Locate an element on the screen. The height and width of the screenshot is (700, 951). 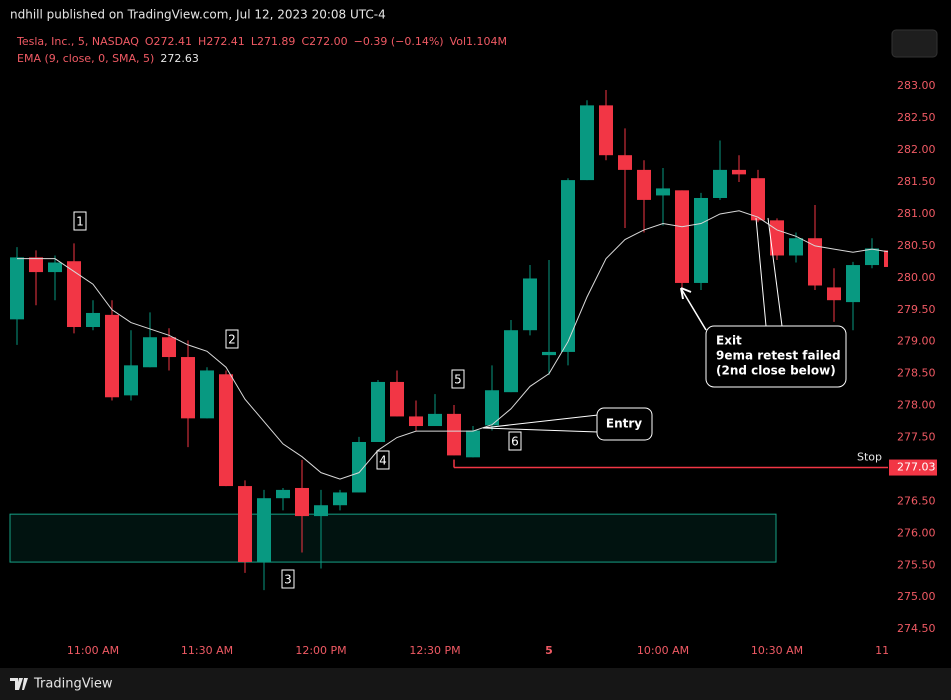
brand: TradingView is located at coordinates (73, 684).